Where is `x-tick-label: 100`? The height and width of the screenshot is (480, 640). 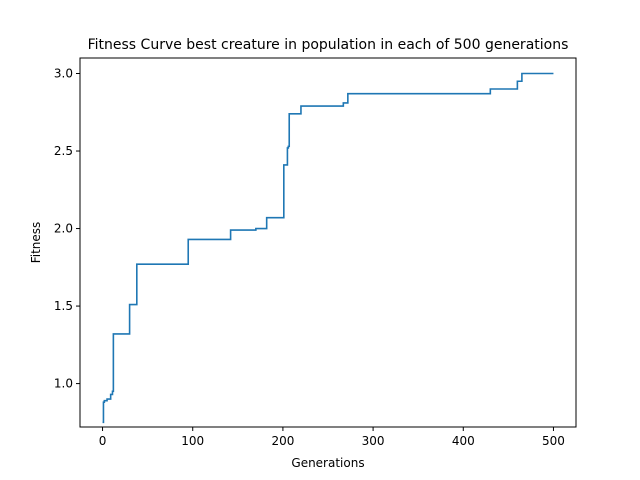
x-tick-label: 100 is located at coordinates (192, 441).